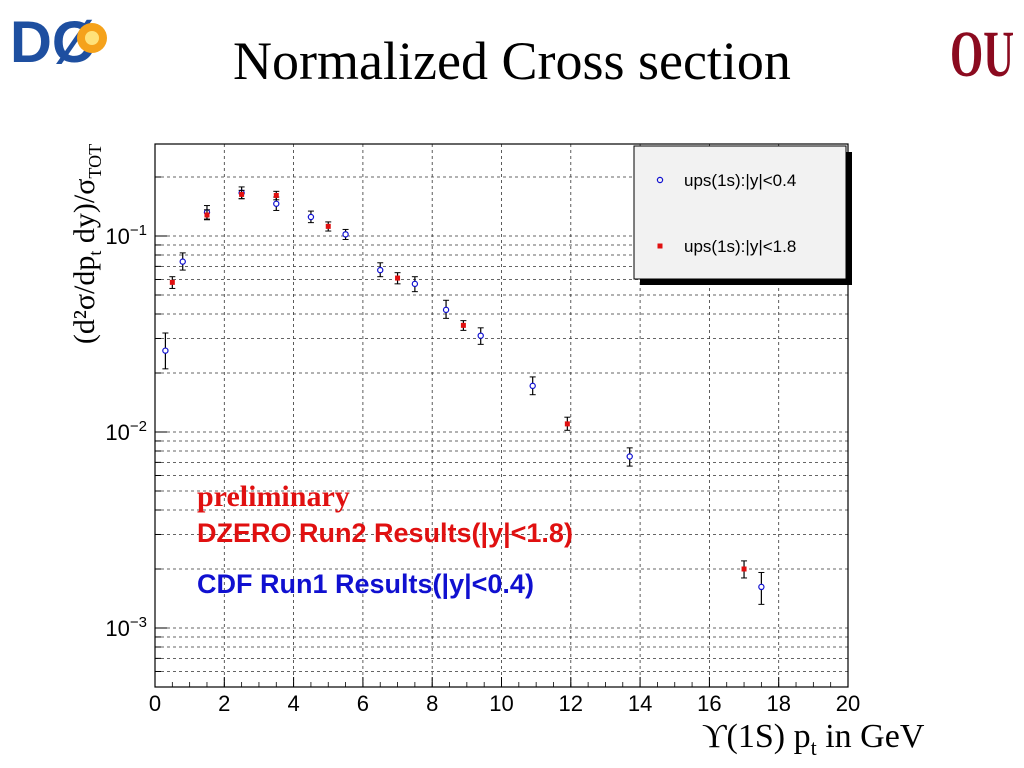 The image size is (1024, 768). Describe the element at coordinates (740, 212) in the screenshot. I see `legend-box` at that location.